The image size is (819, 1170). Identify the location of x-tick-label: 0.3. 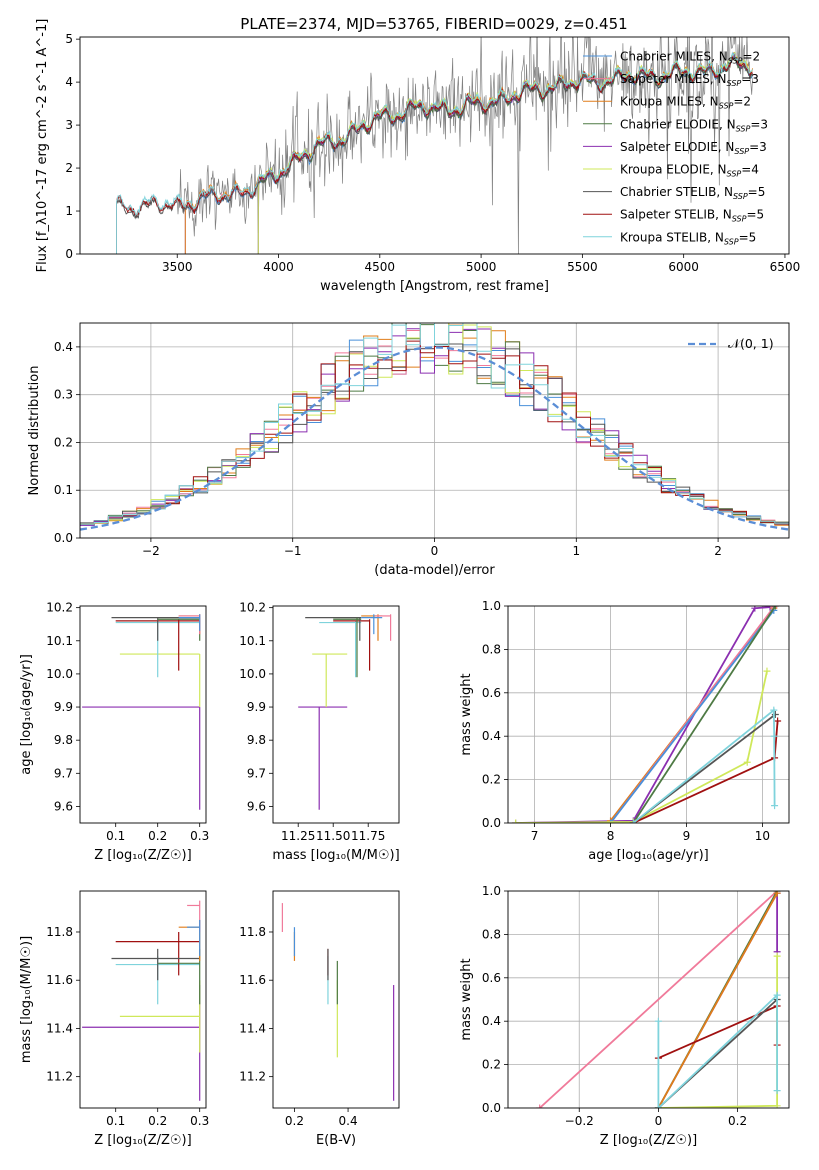
(199, 1121).